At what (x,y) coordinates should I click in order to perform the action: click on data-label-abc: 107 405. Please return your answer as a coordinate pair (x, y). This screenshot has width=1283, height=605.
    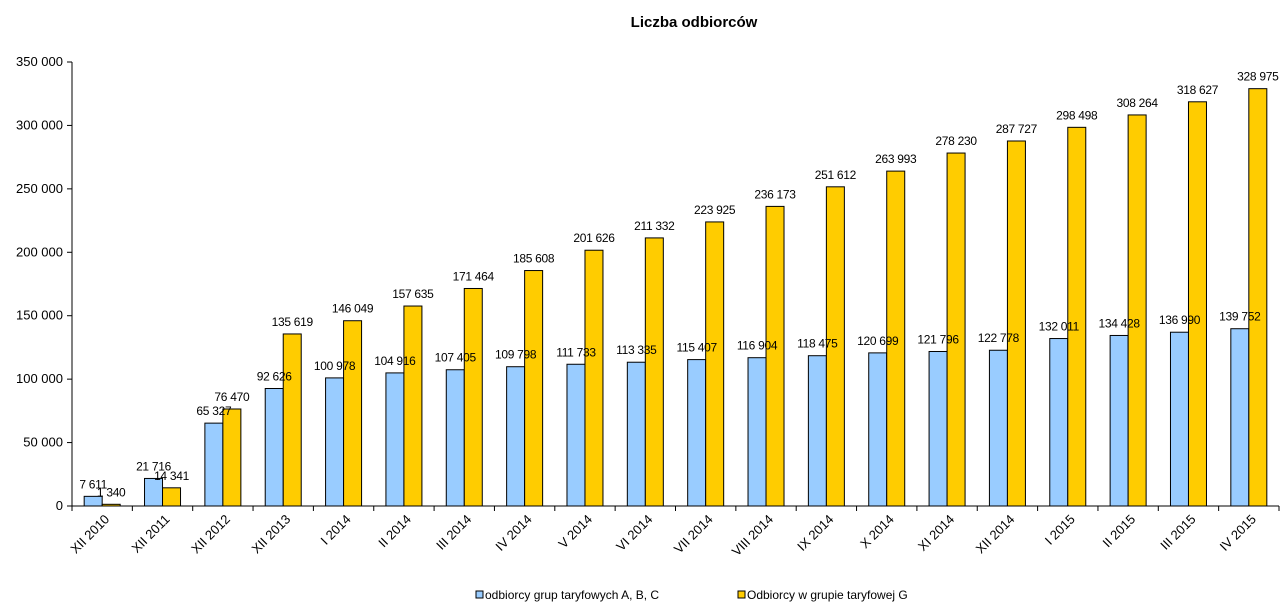
    Looking at the image, I should click on (456, 358).